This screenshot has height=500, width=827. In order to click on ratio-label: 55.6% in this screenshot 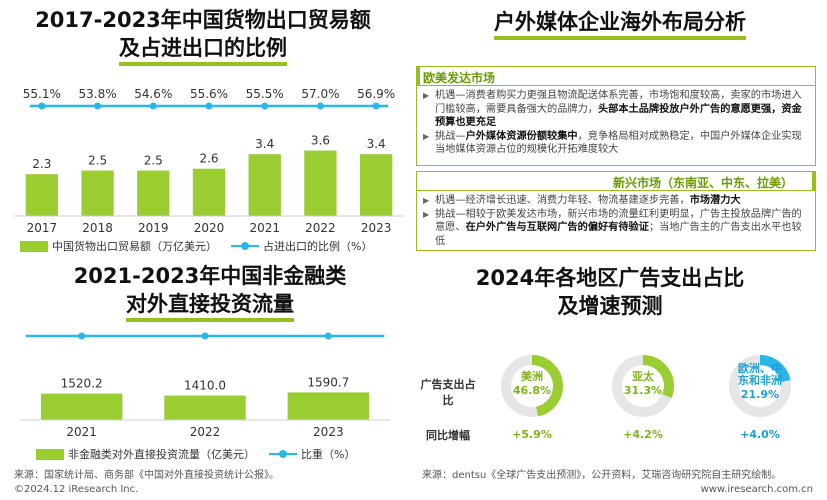, I will do `click(209, 94)`.